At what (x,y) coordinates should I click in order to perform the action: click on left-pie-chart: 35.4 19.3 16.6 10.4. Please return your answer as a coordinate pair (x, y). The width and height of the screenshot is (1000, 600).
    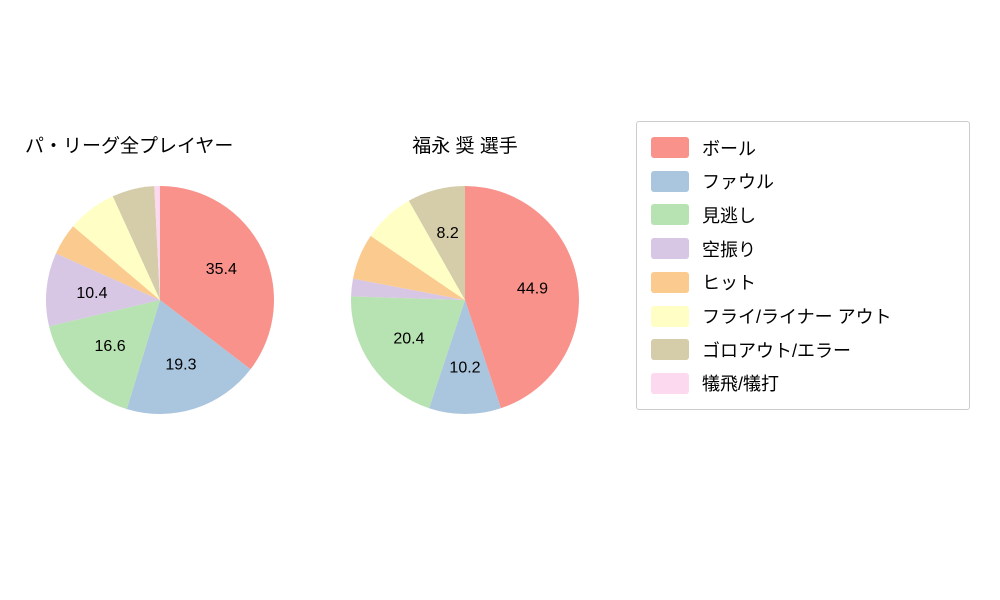
    Looking at the image, I should click on (160, 300).